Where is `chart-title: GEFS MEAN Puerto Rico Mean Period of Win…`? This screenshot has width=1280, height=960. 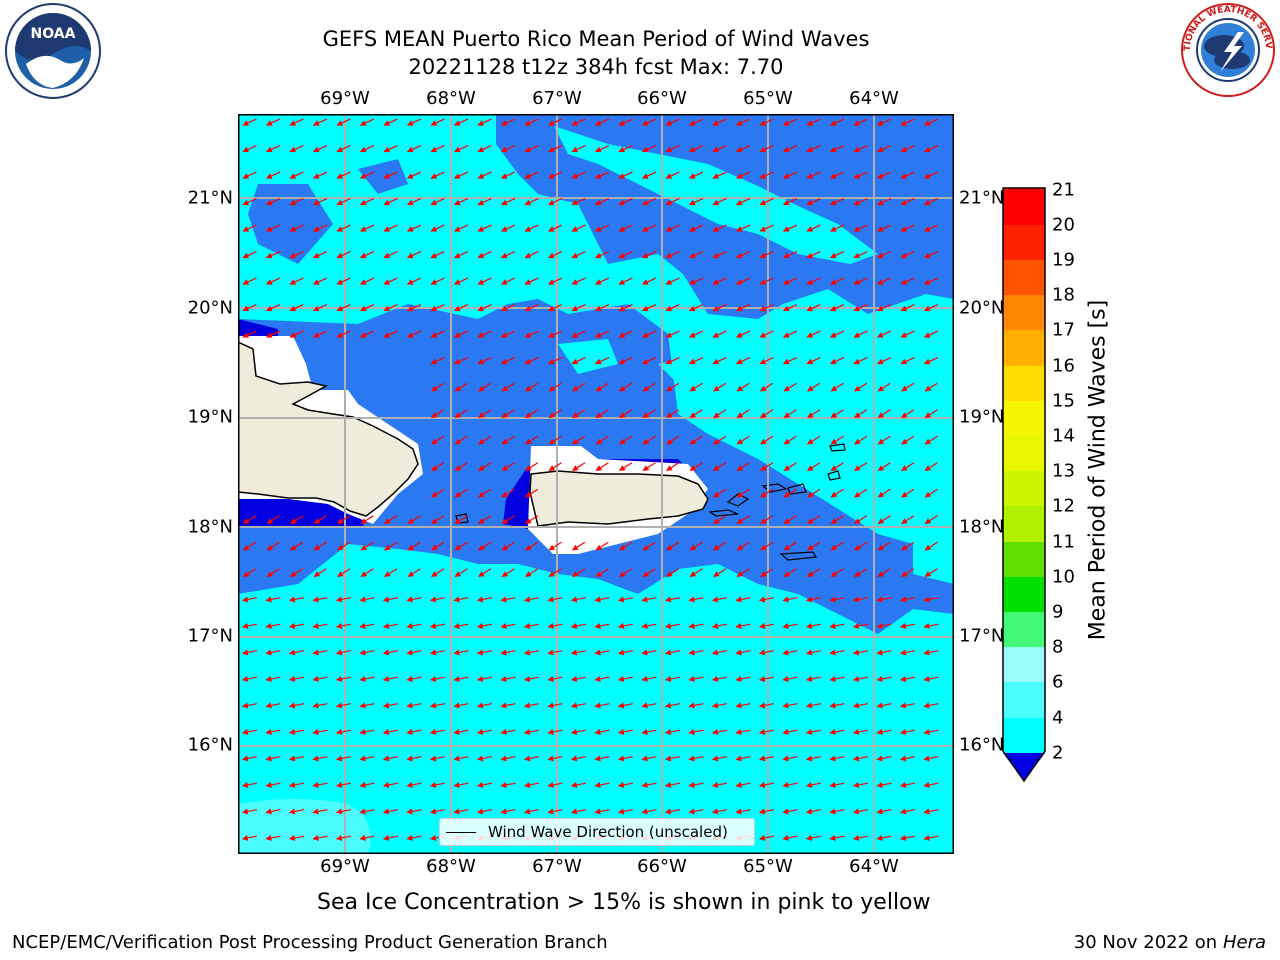
chart-title: GEFS MEAN Puerto Rico Mean Period of Win… is located at coordinates (596, 39).